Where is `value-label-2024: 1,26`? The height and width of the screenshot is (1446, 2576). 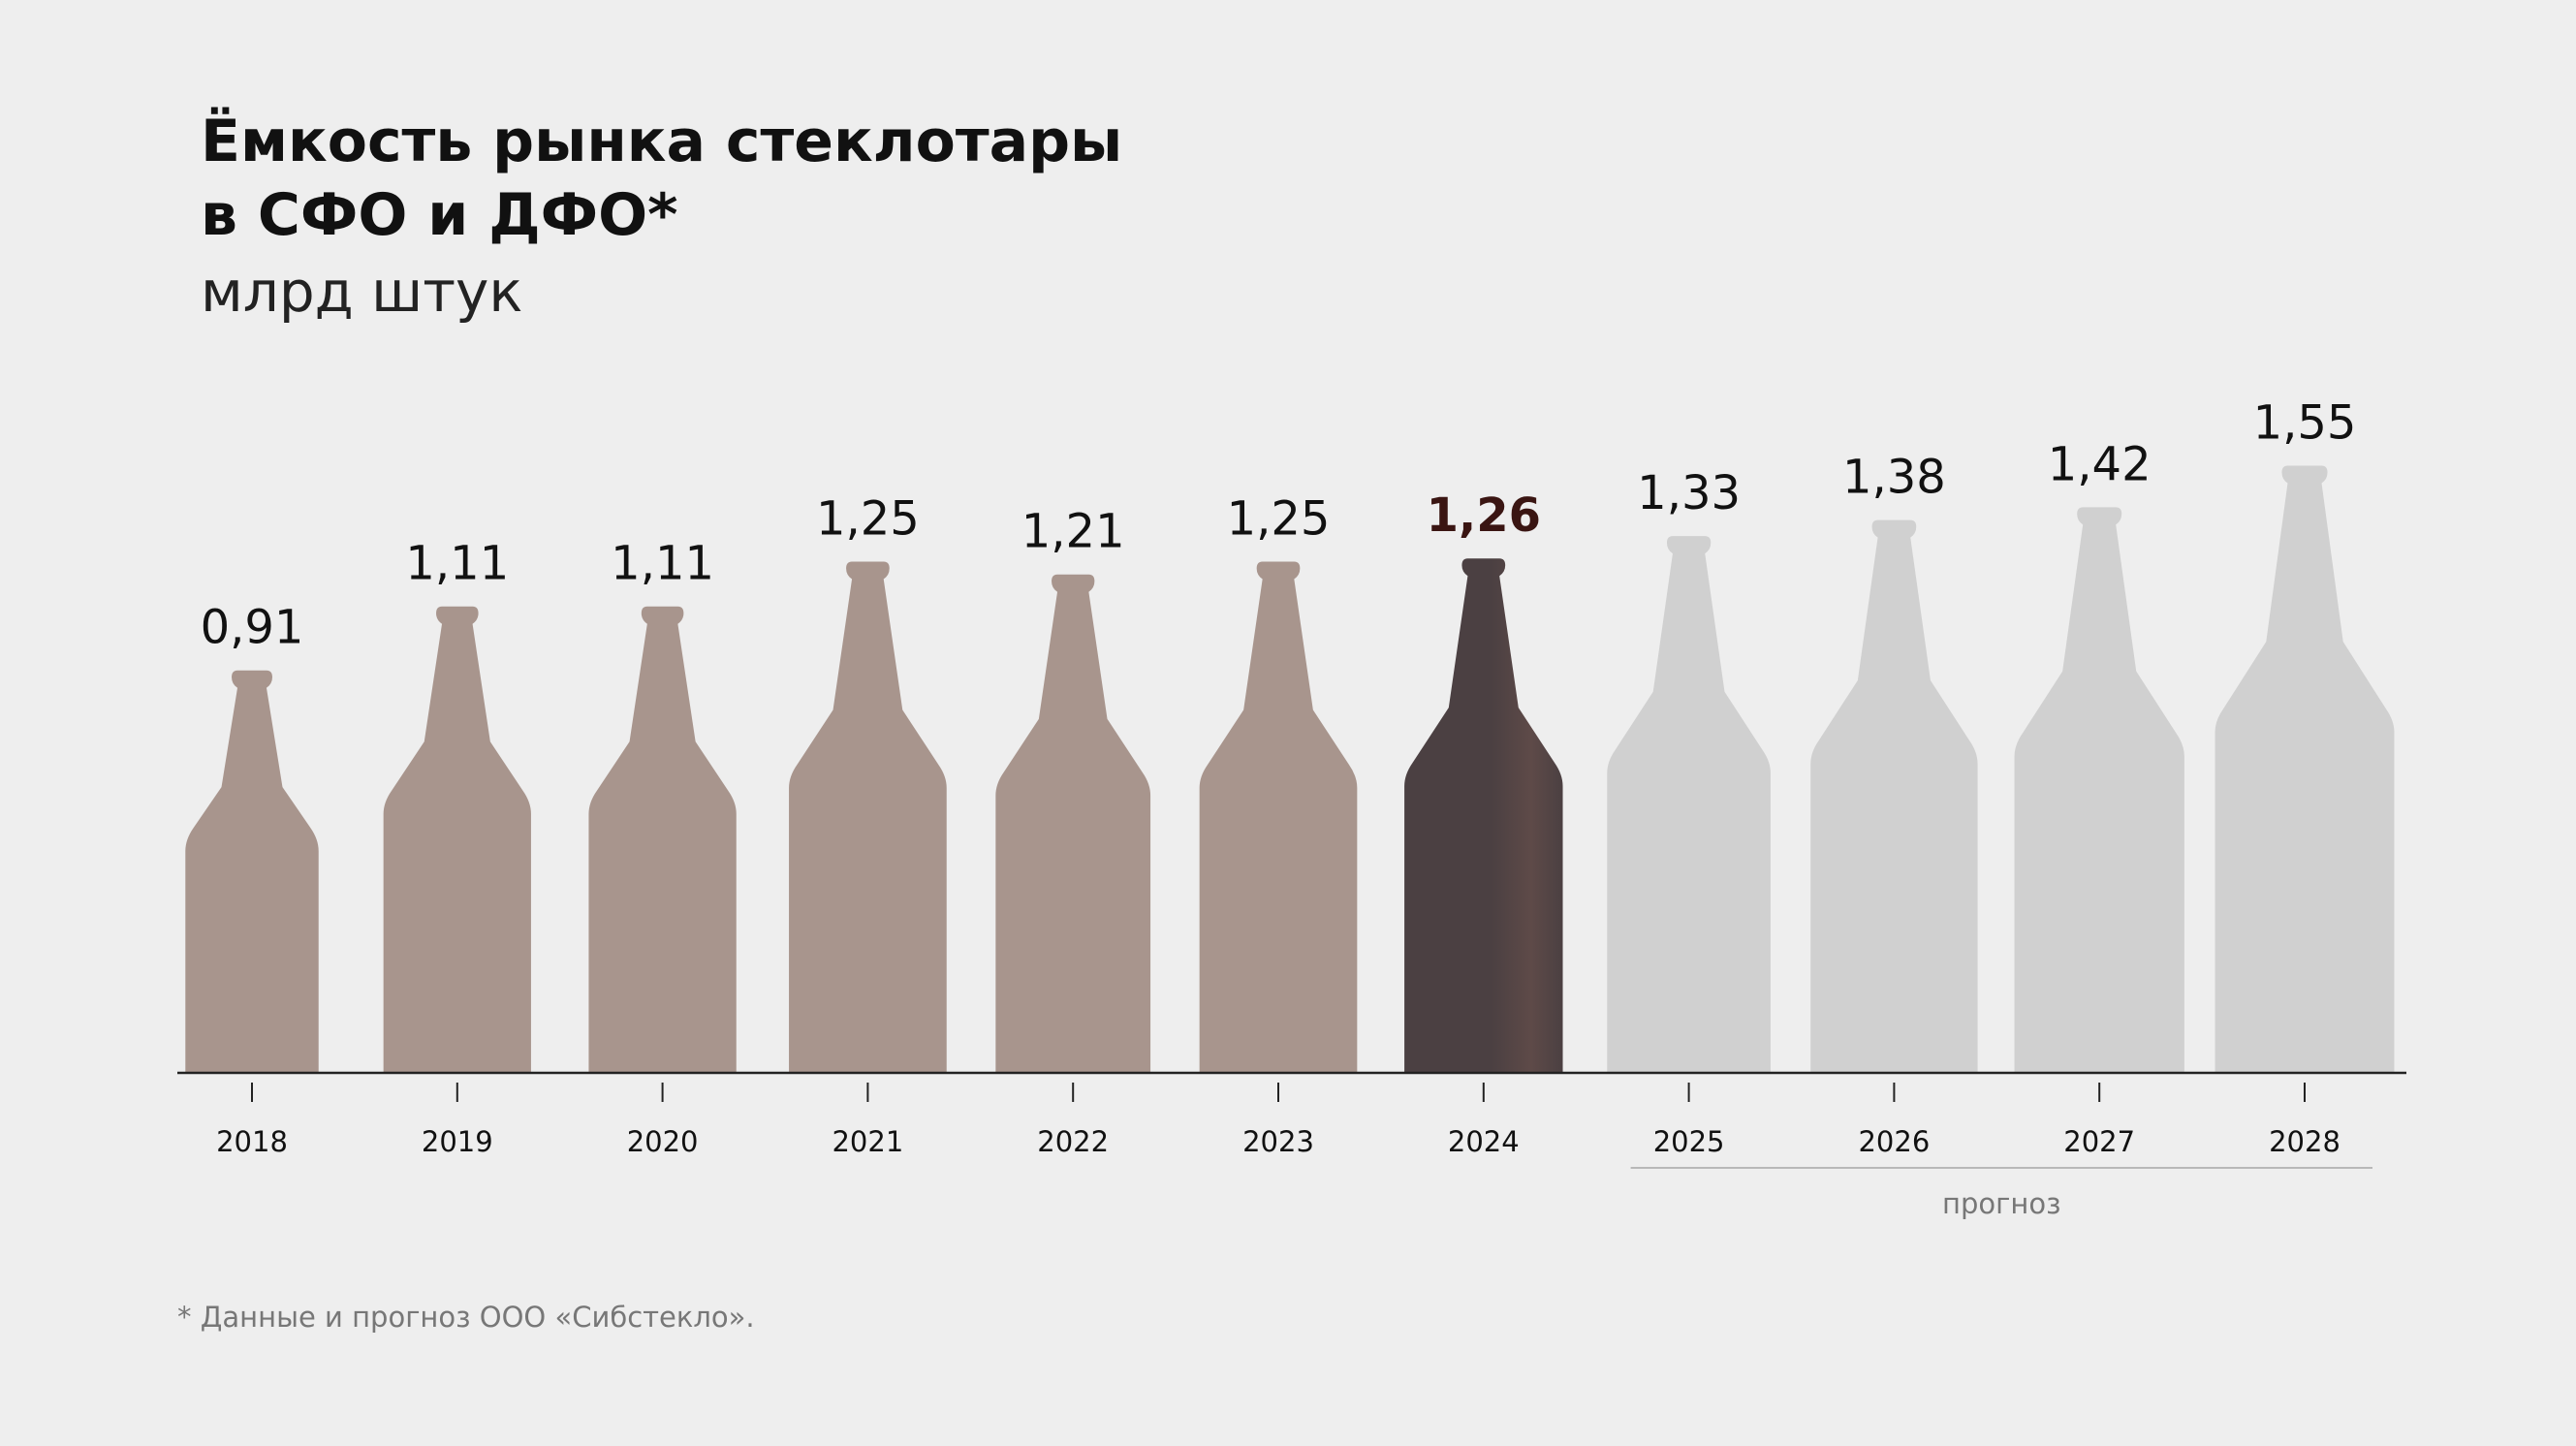
value-label-2024: 1,26 is located at coordinates (1484, 515).